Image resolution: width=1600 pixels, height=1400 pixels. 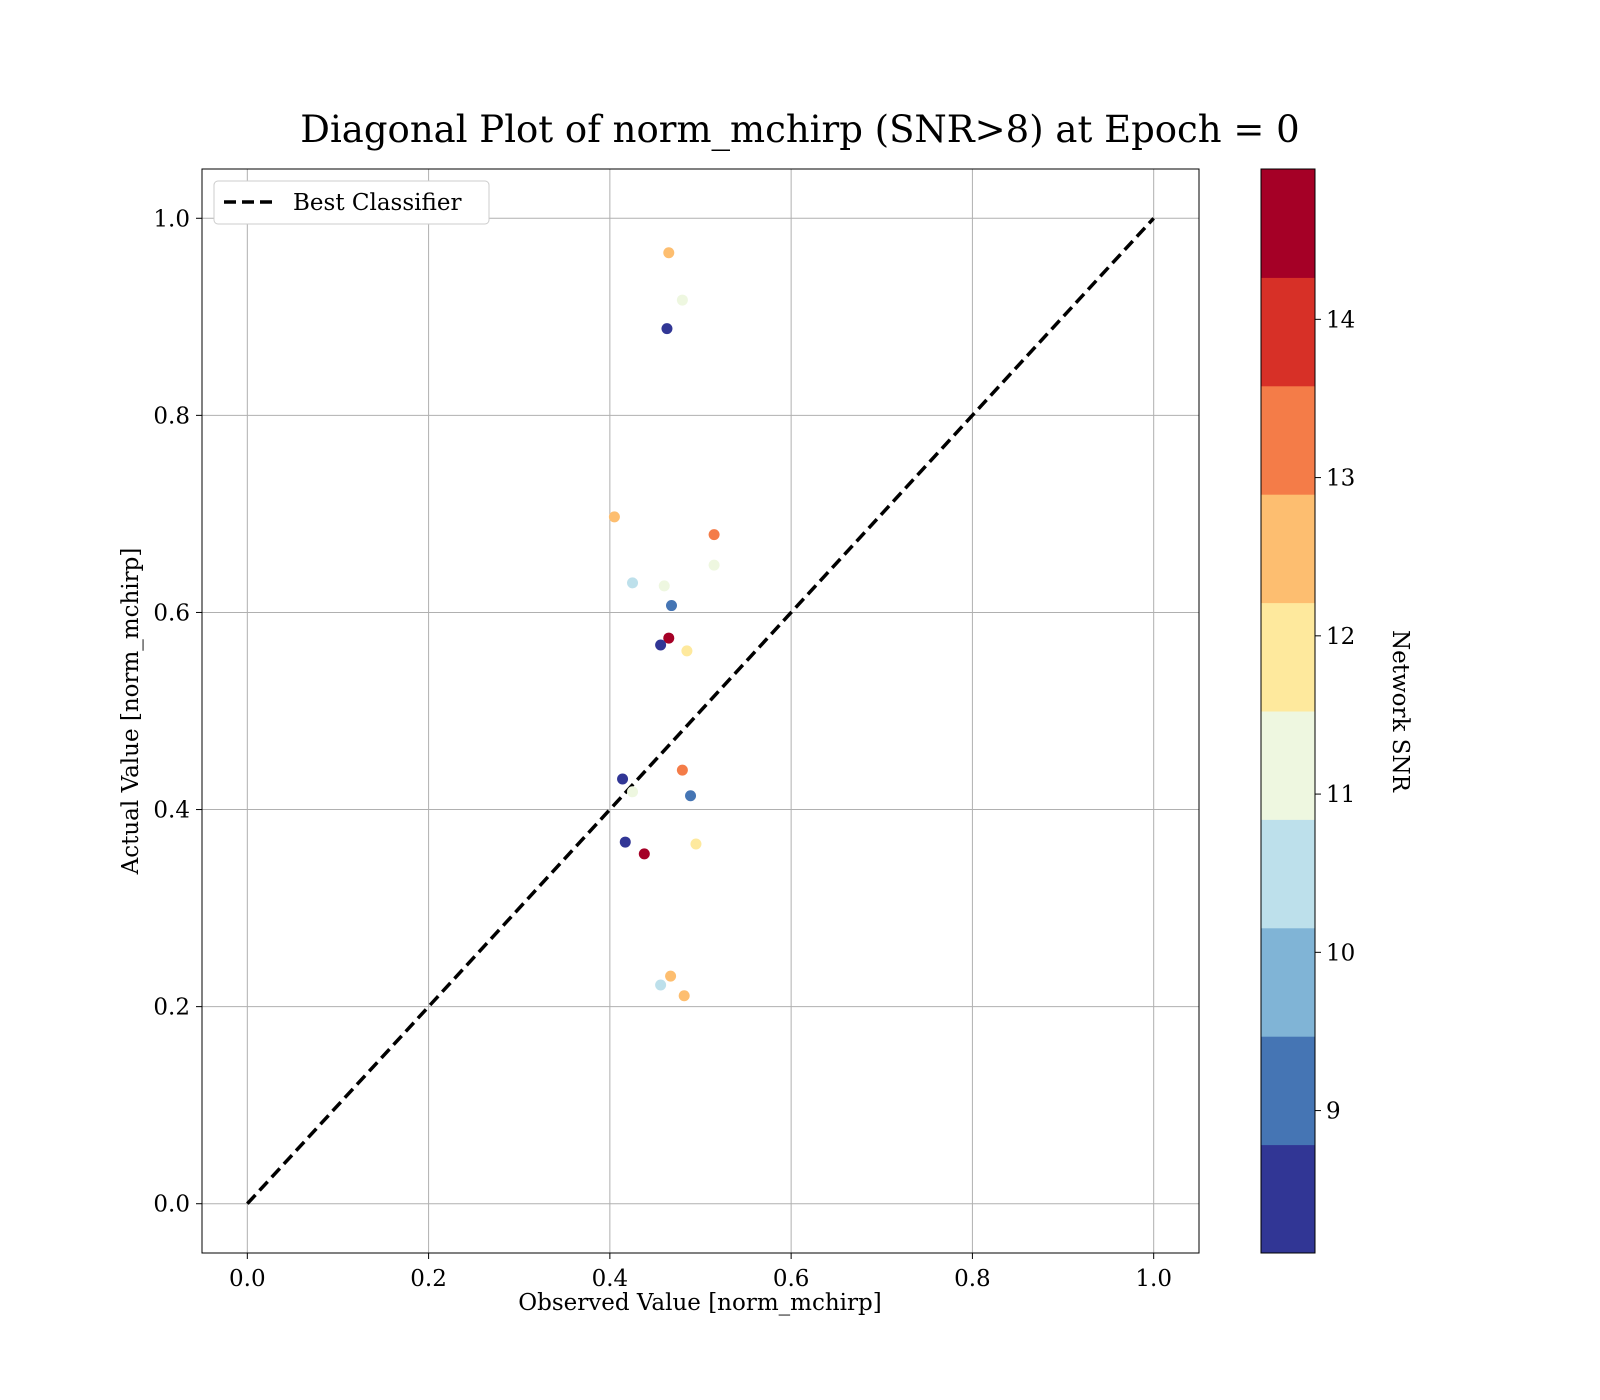 I want to click on colorbar, so click(x=1288, y=711).